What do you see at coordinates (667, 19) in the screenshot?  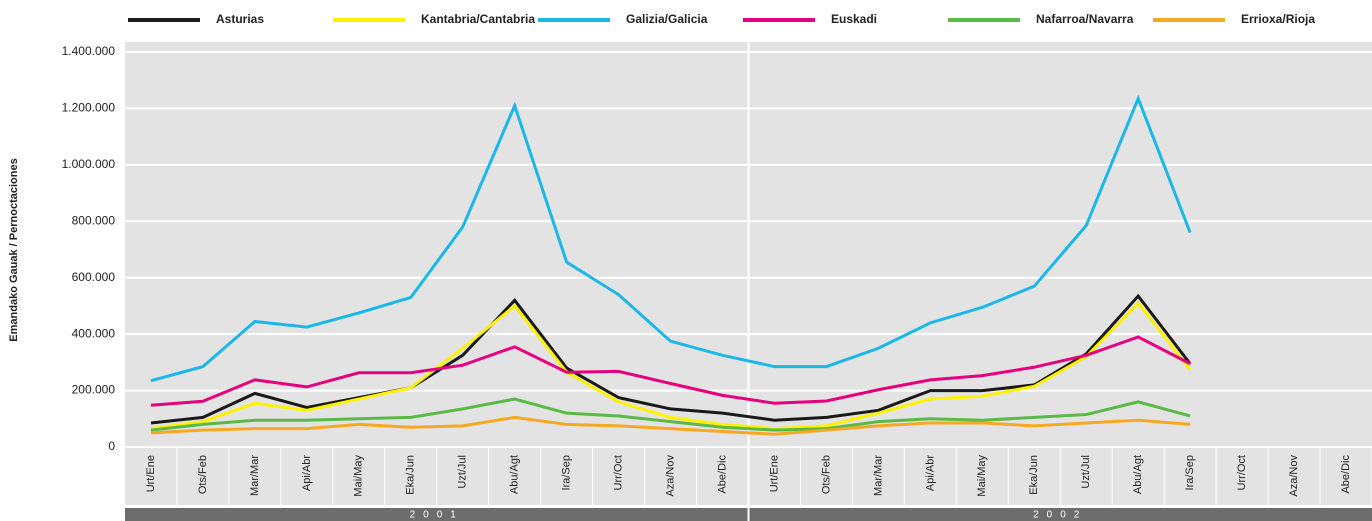 I see `legend-label: Galizia/Galicia` at bounding box center [667, 19].